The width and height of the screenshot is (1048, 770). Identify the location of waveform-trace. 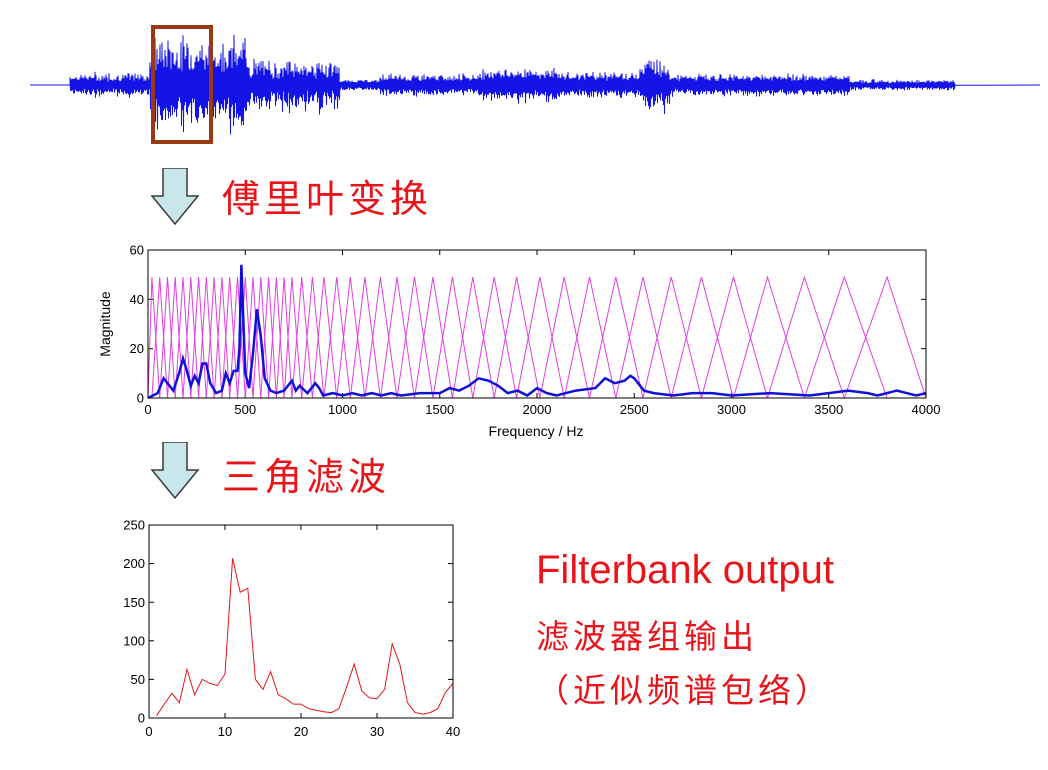
(535, 85).